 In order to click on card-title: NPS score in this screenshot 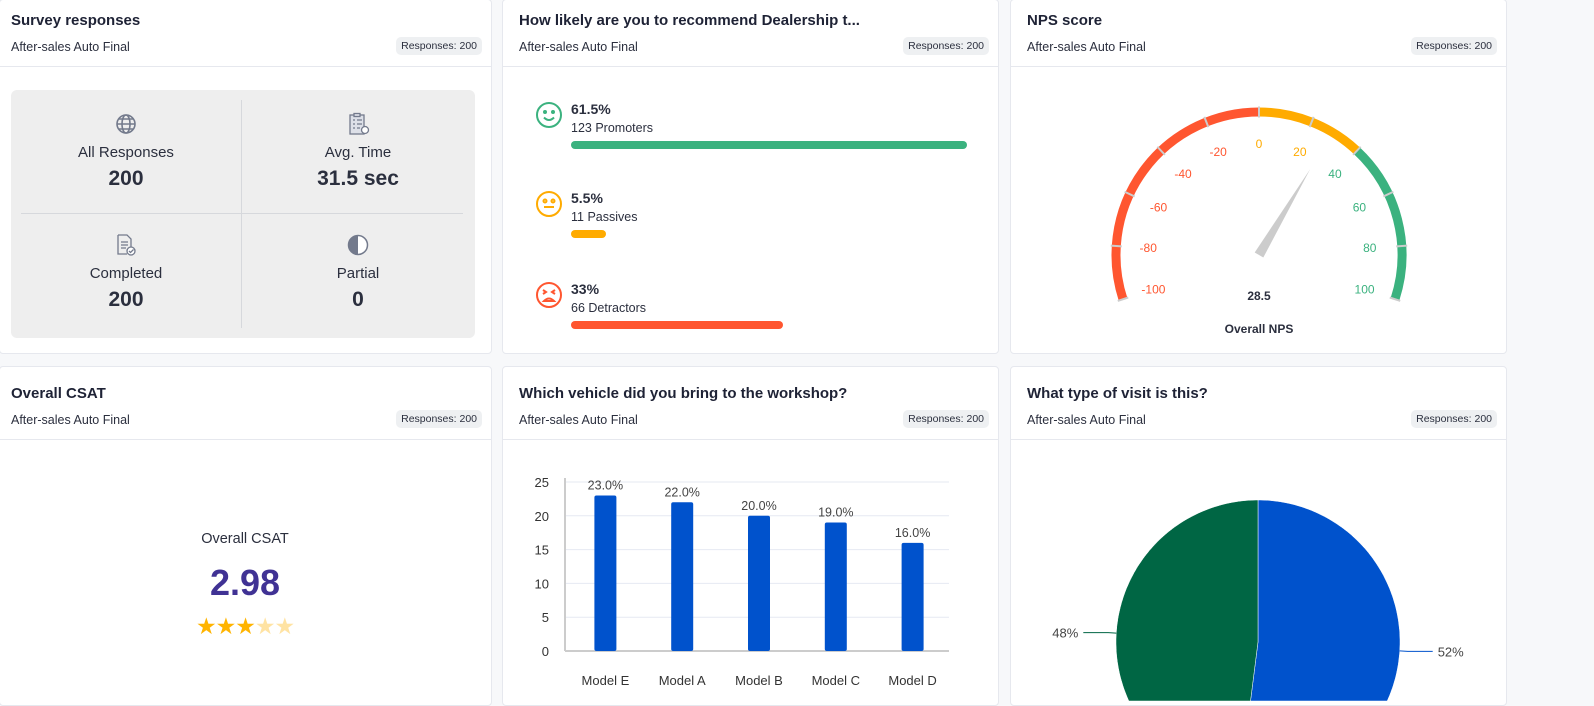, I will do `click(1065, 20)`.